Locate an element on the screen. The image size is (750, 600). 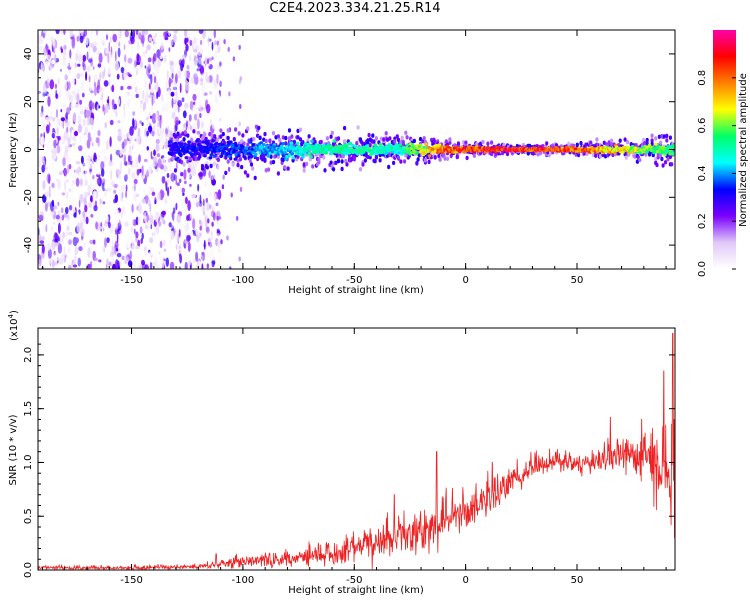
y-tick-label: 0.0 is located at coordinates (28, 570).